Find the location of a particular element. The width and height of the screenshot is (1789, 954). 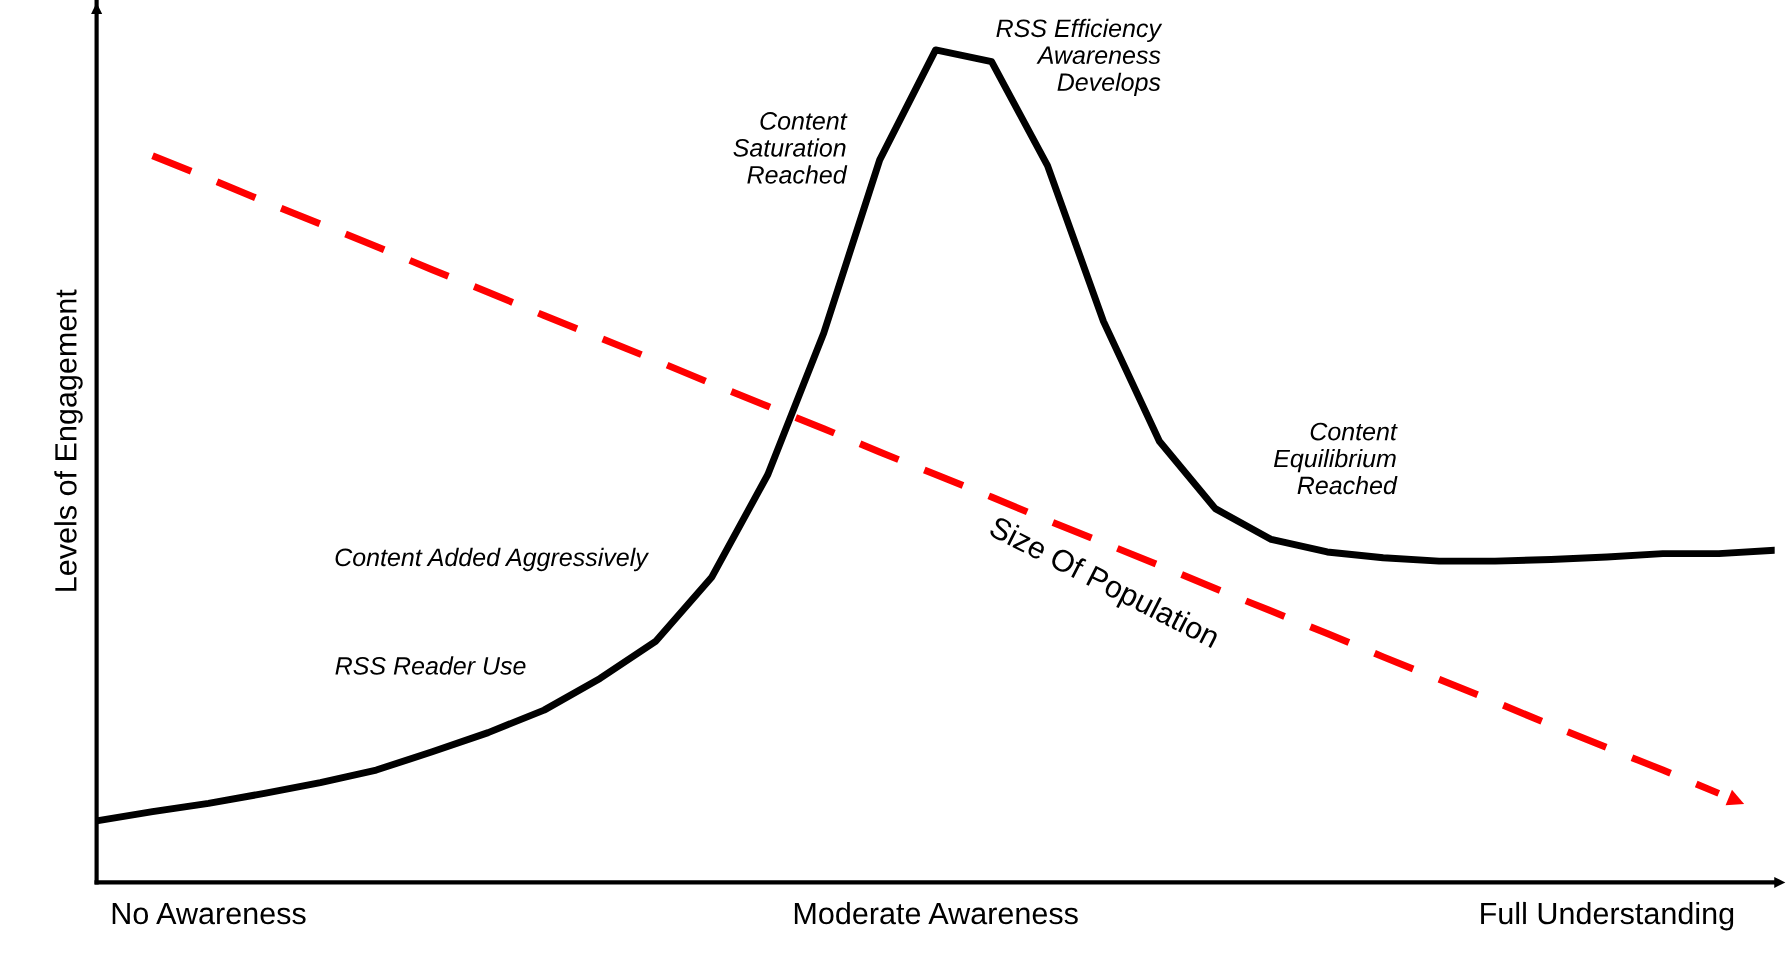

annotation: Content Equilibrium Reached is located at coordinates (1335, 458).